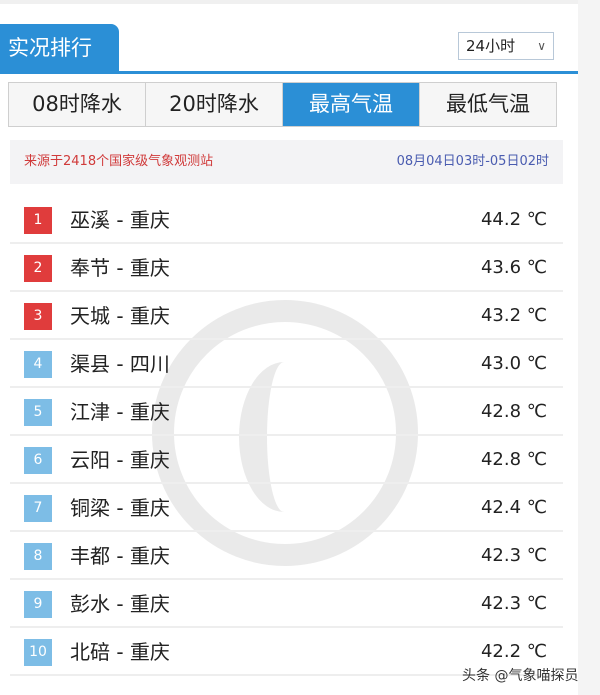  I want to click on station-name: 云阳 - 重庆, so click(120, 460).